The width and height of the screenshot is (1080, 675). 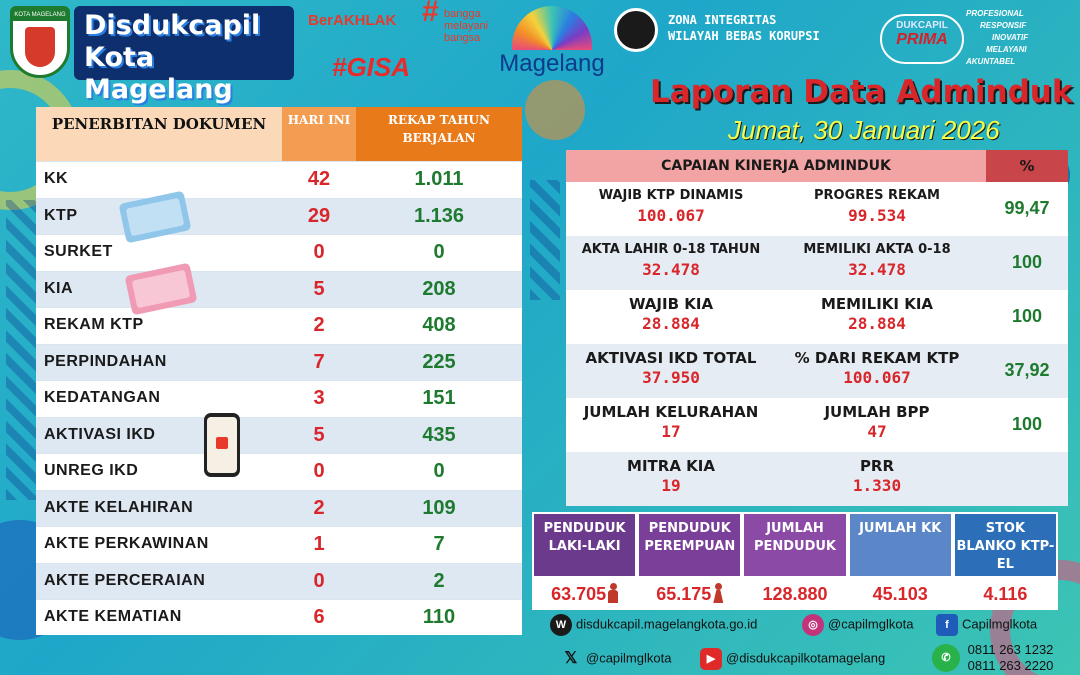 I want to click on agency-title-line2: Kota Magelang, so click(x=158, y=73).